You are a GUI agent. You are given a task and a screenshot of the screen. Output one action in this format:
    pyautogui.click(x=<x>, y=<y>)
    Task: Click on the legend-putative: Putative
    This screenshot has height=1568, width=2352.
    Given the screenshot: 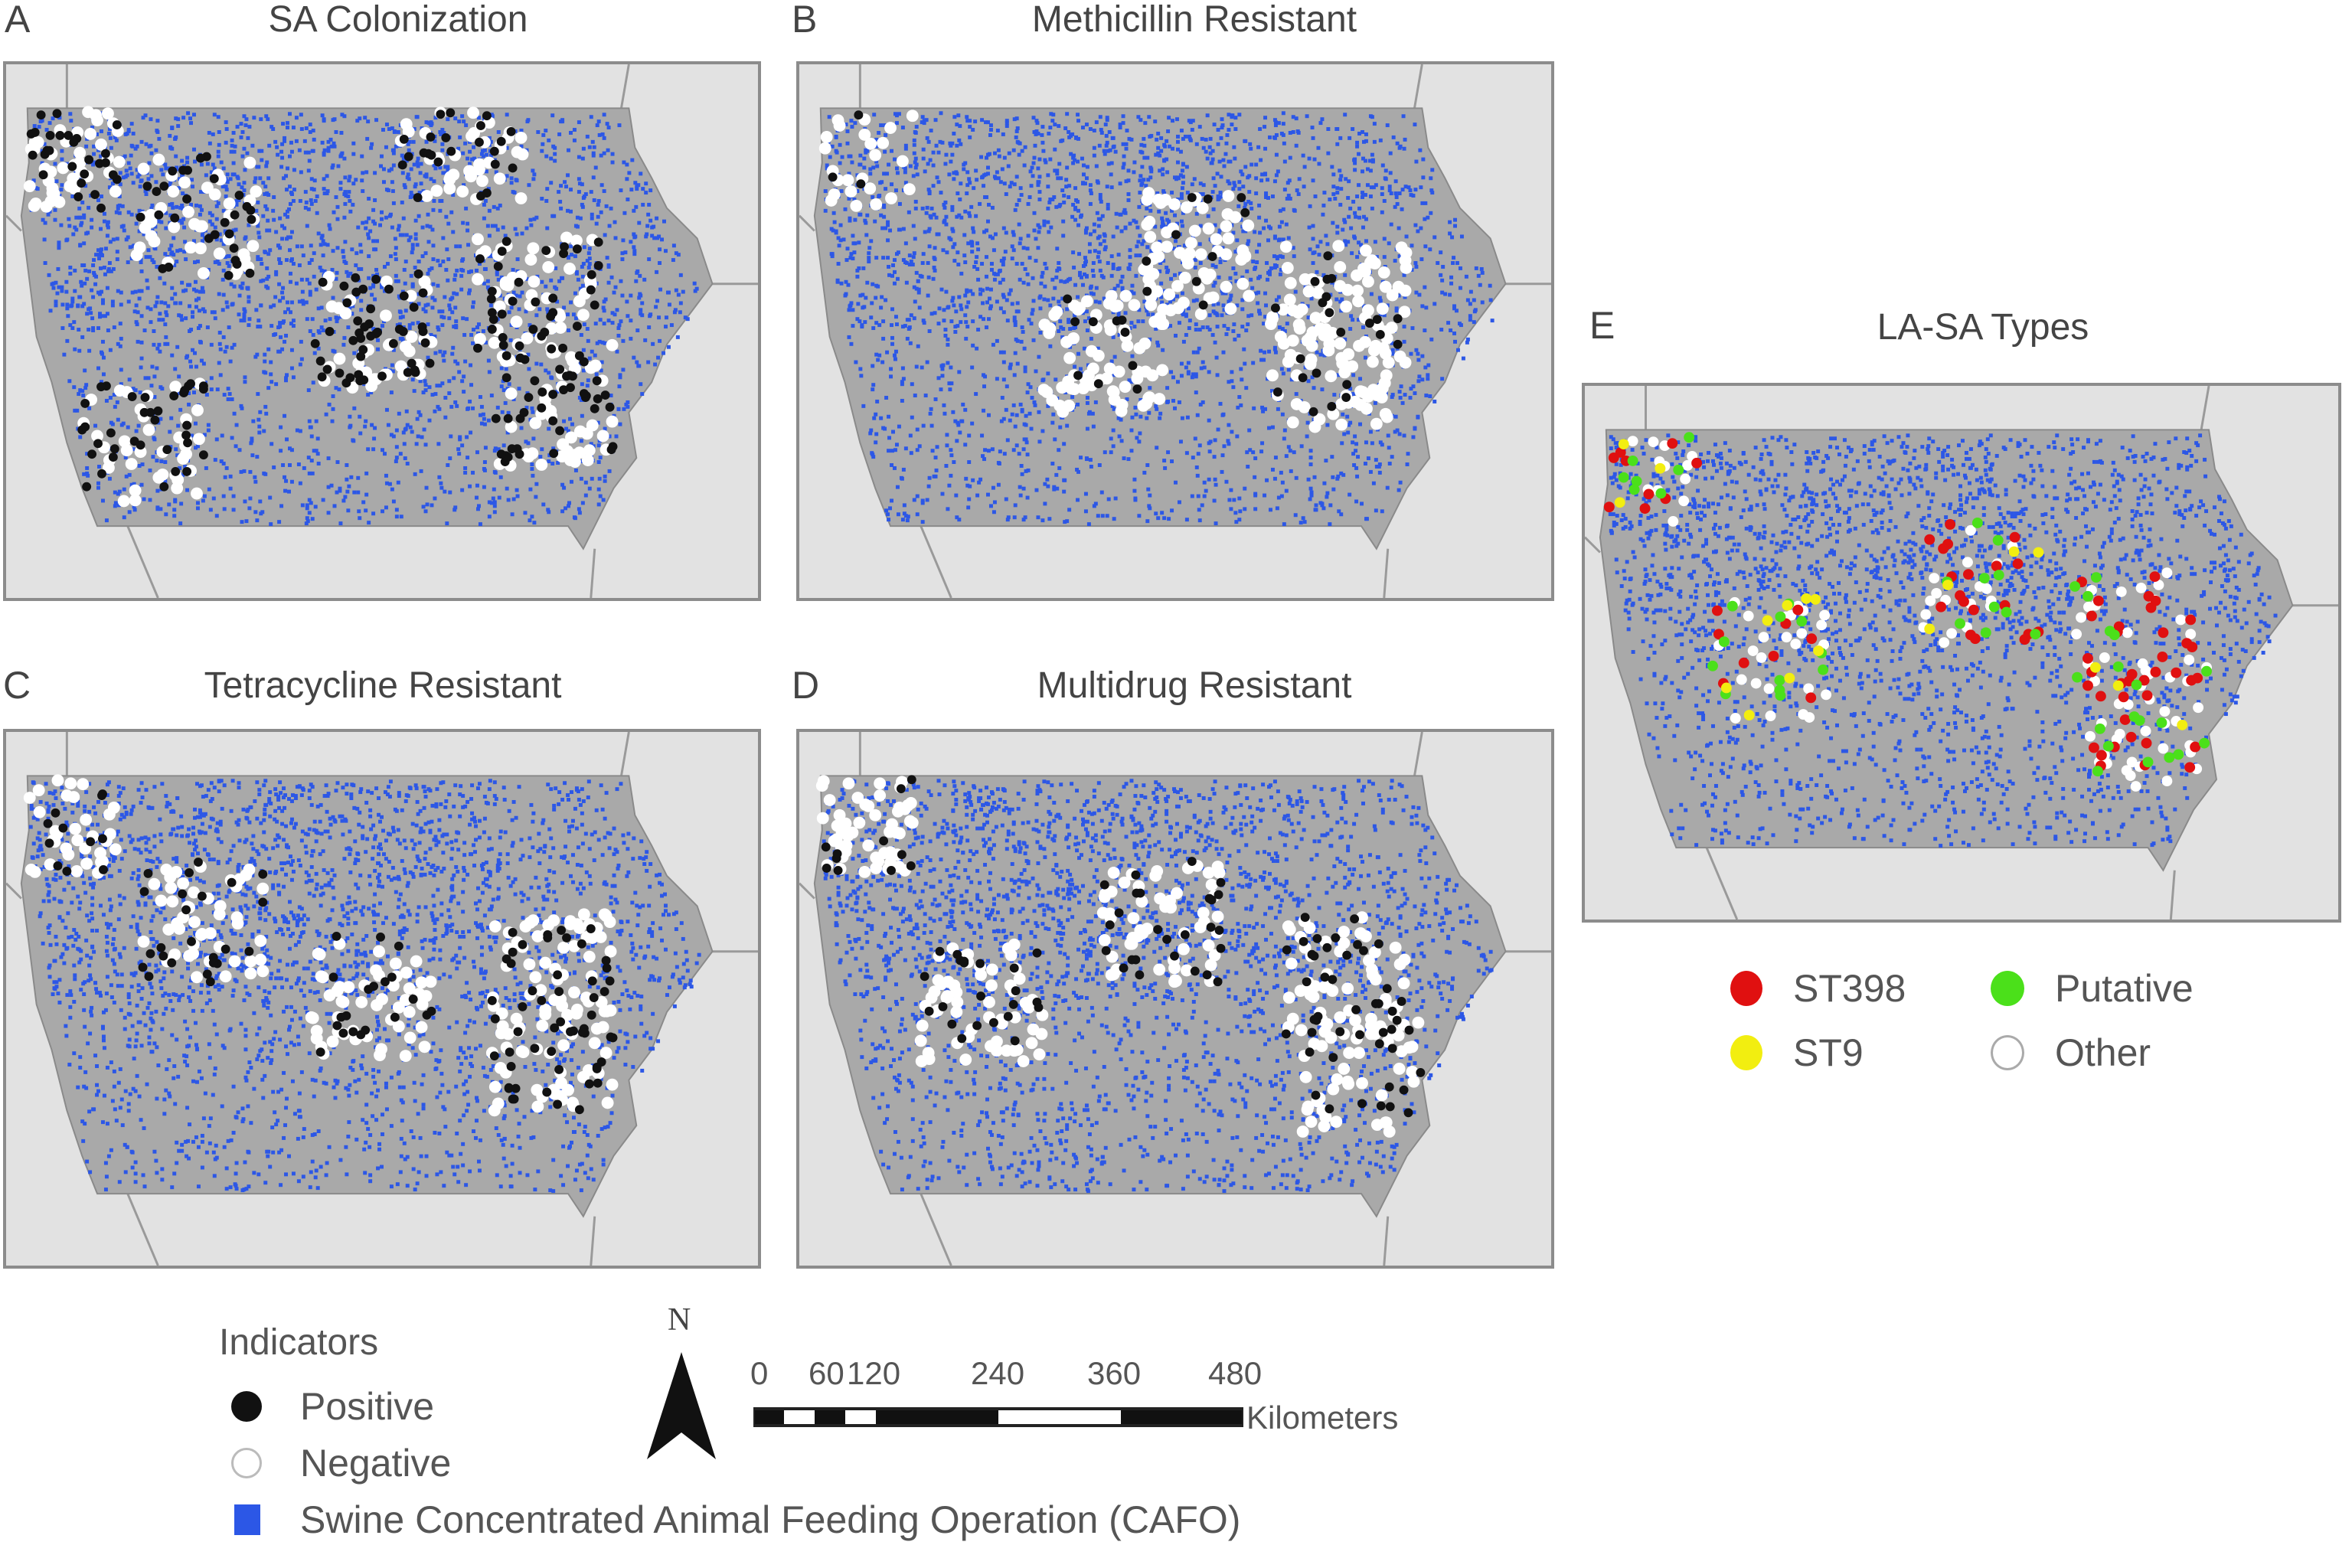 What is the action you would take?
    pyautogui.click(x=2092, y=988)
    